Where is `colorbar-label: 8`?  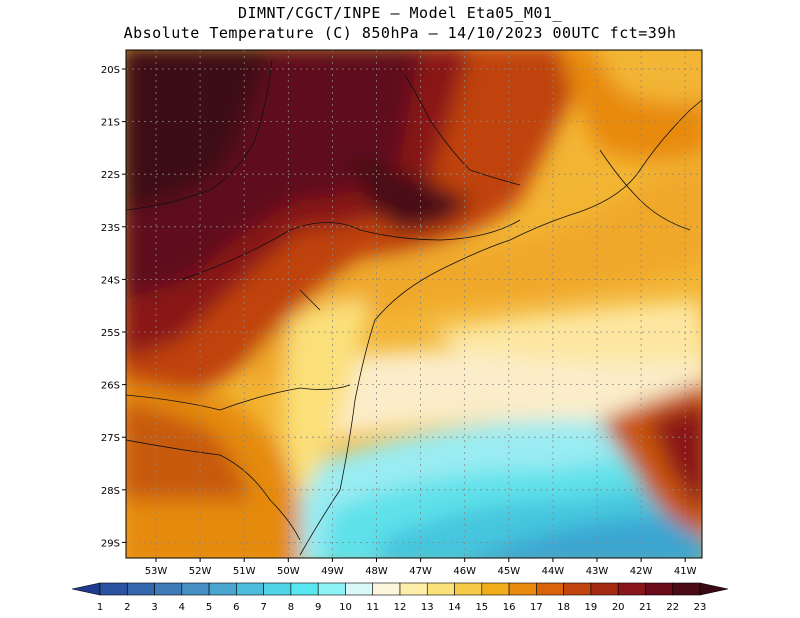
colorbar-label: 8 is located at coordinates (291, 607).